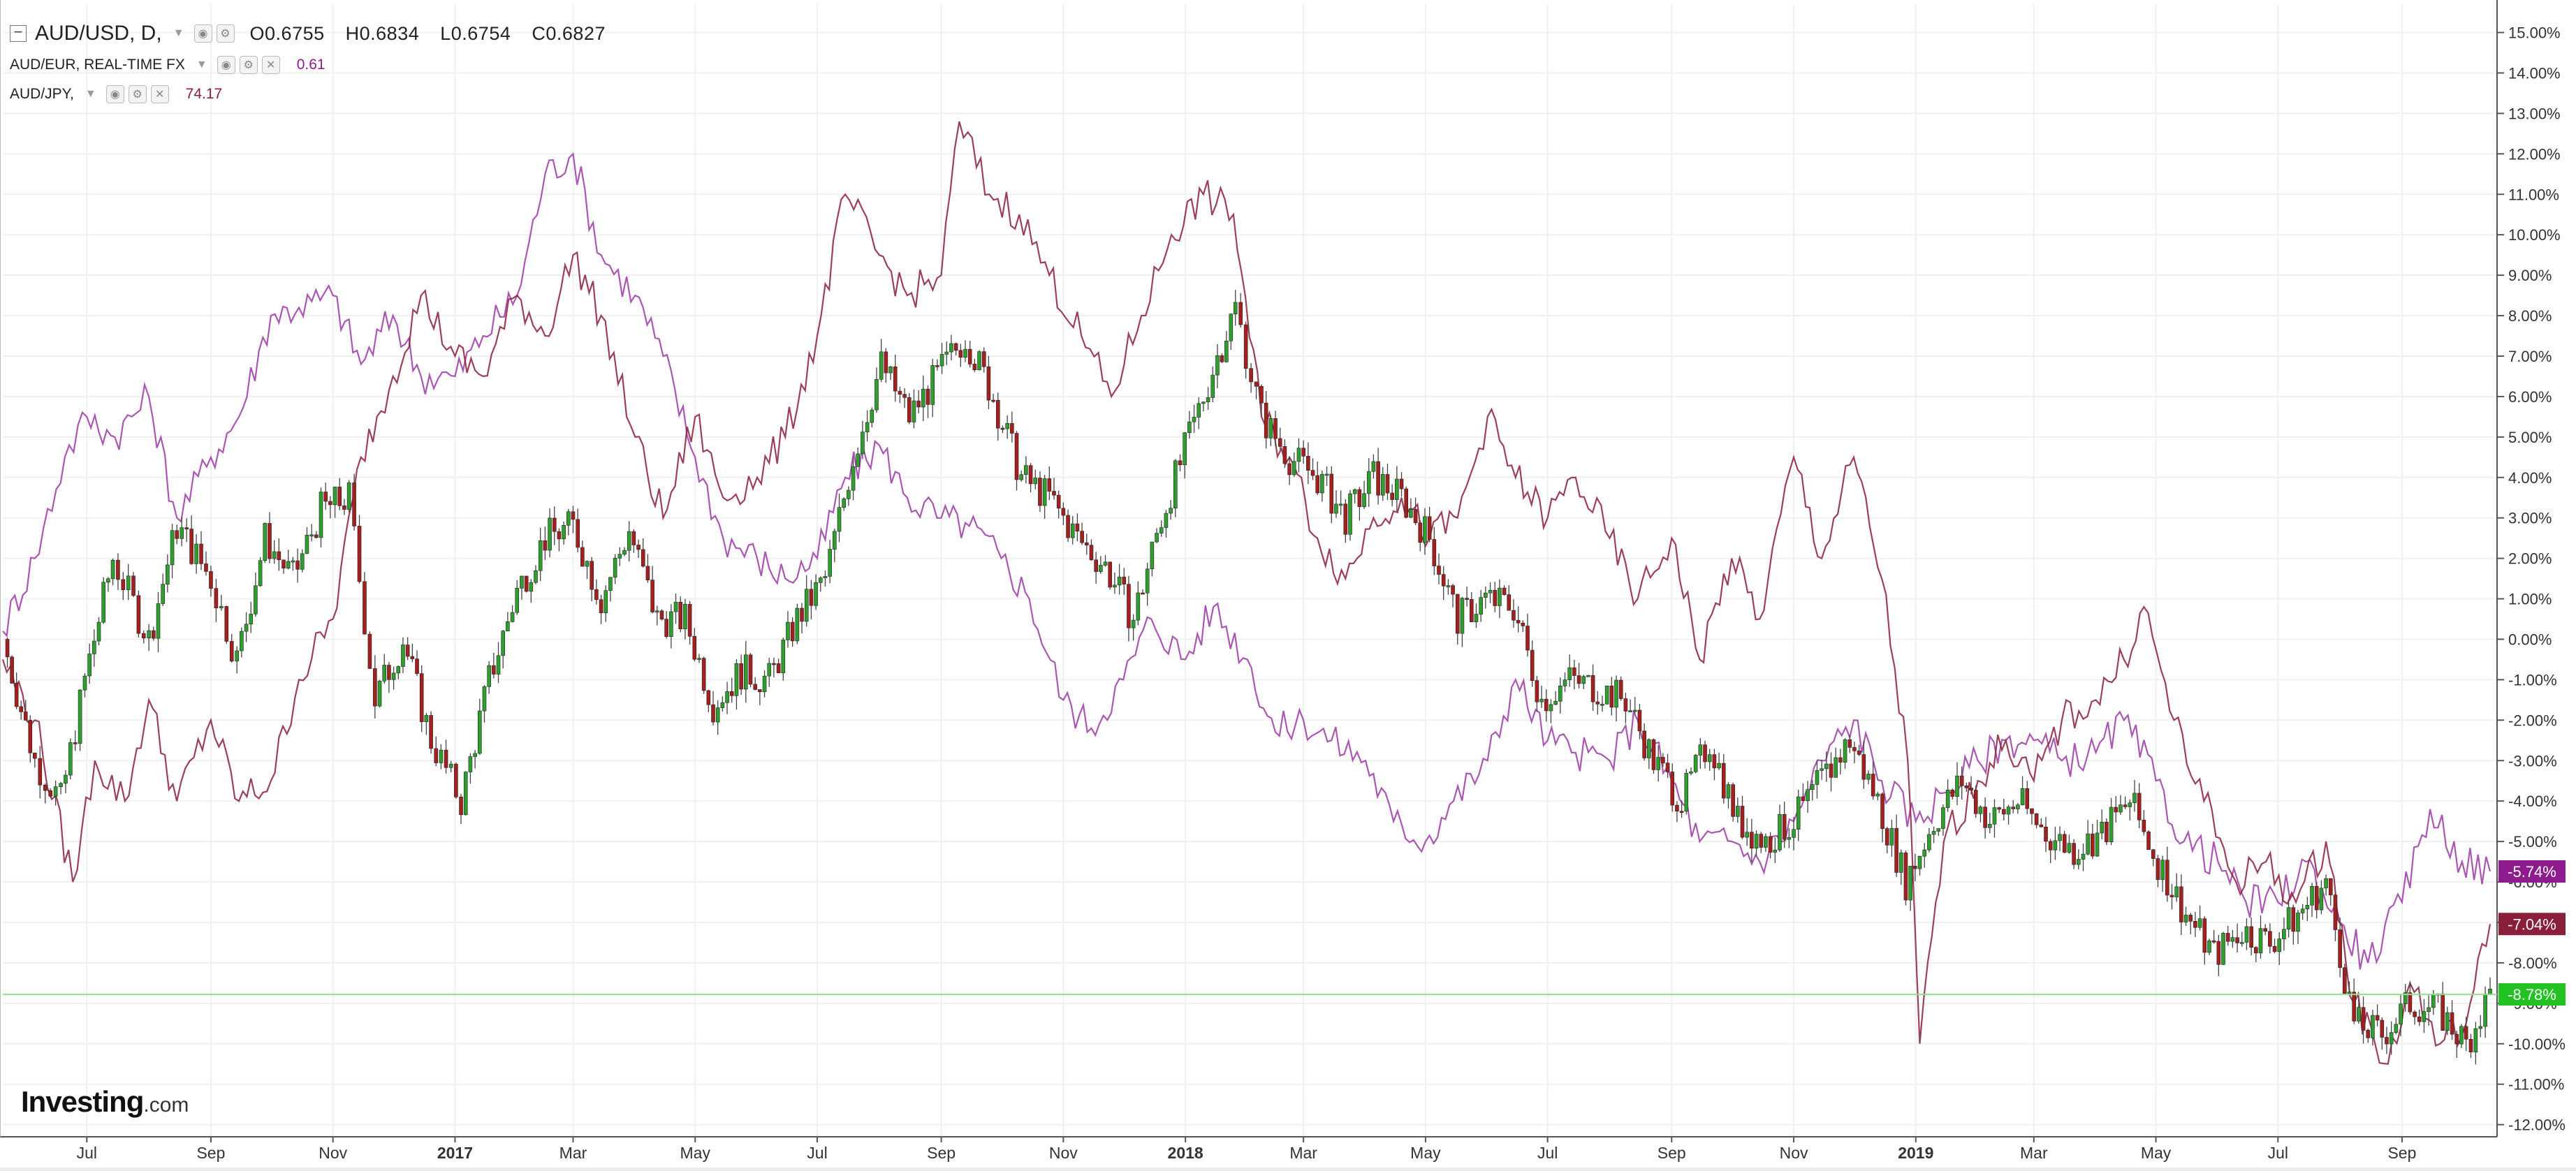  What do you see at coordinates (97, 65) in the screenshot?
I see `overlay-symbol-label: AUD/EUR, REAL-TIME FX` at bounding box center [97, 65].